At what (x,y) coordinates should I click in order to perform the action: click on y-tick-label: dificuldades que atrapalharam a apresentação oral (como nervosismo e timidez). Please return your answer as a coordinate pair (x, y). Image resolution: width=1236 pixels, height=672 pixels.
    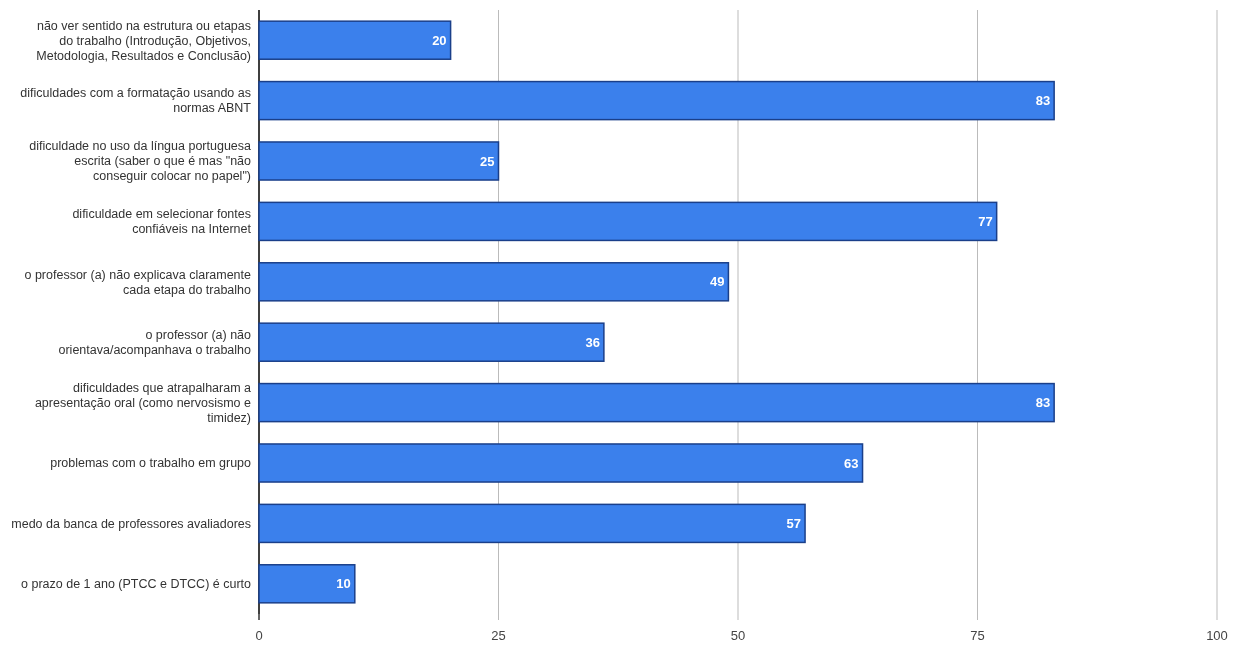
    Looking at the image, I should click on (143, 402).